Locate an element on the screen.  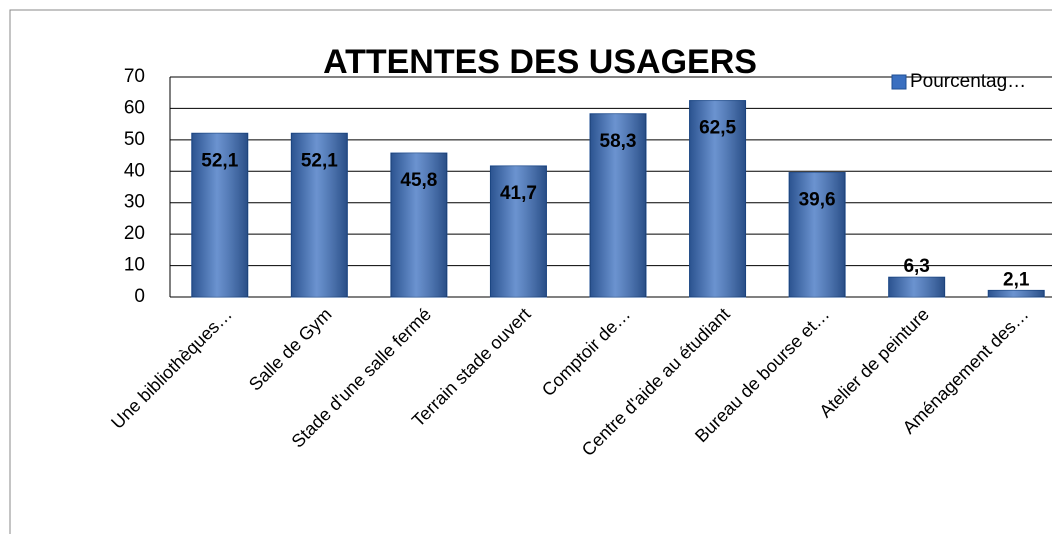
data-label: 2,1 is located at coordinates (1016, 279).